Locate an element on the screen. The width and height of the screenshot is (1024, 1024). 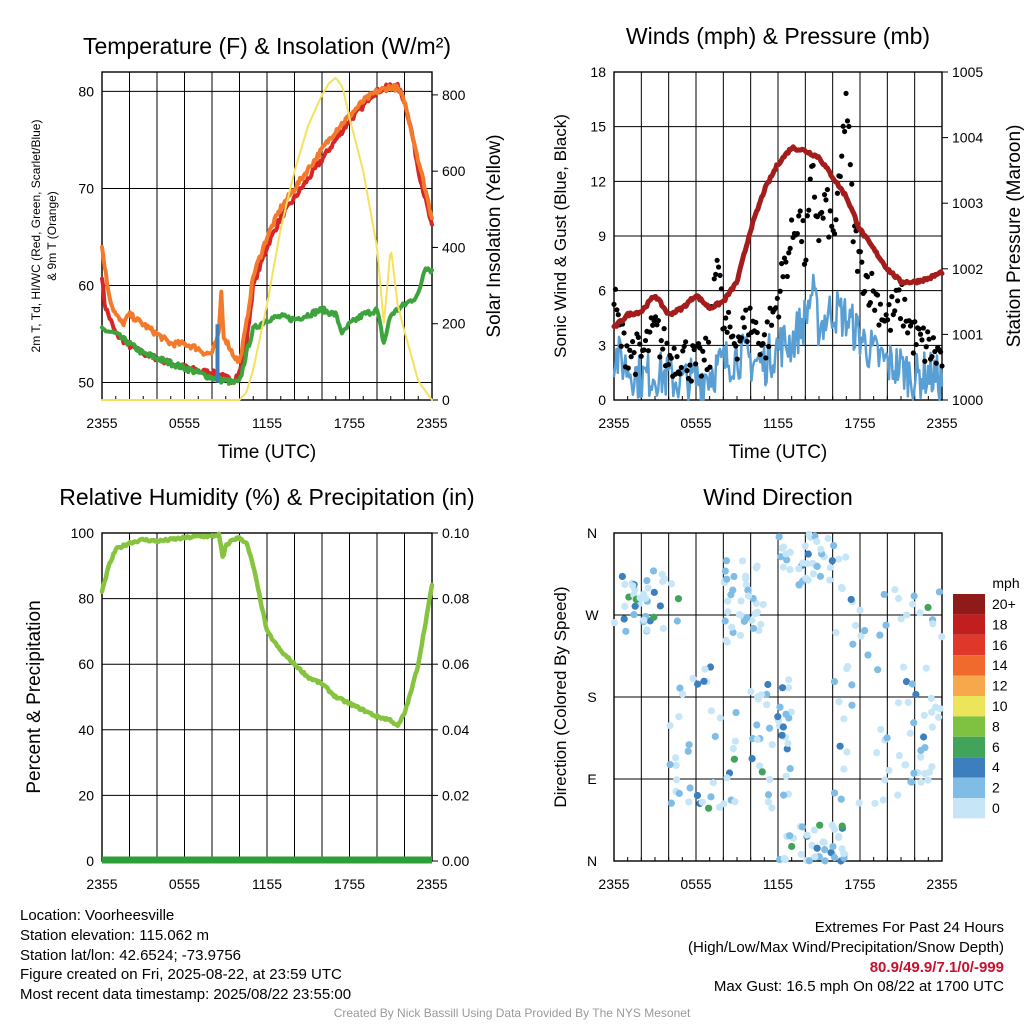
legend-label: 20+ is located at coordinates (1004, 604).